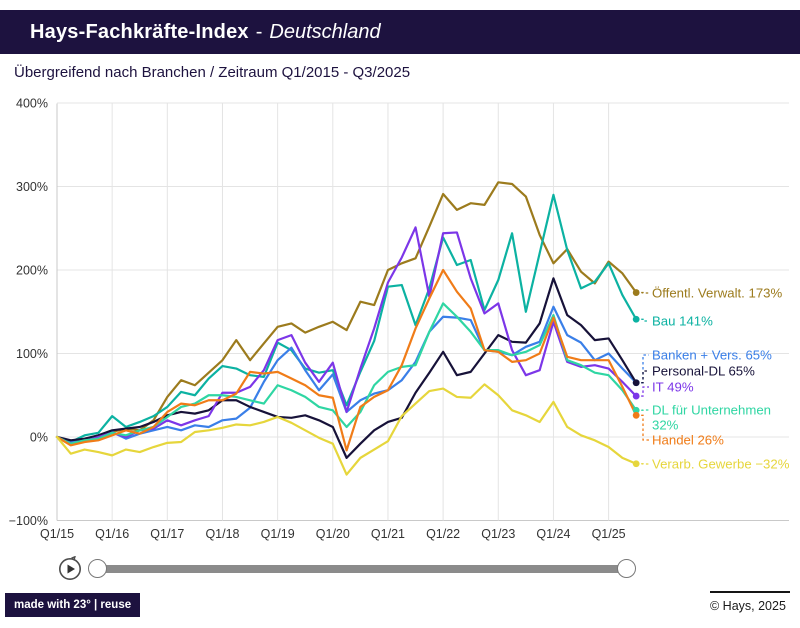  Describe the element at coordinates (167, 534) in the screenshot. I see `x-tick-label: Q1/17` at that location.